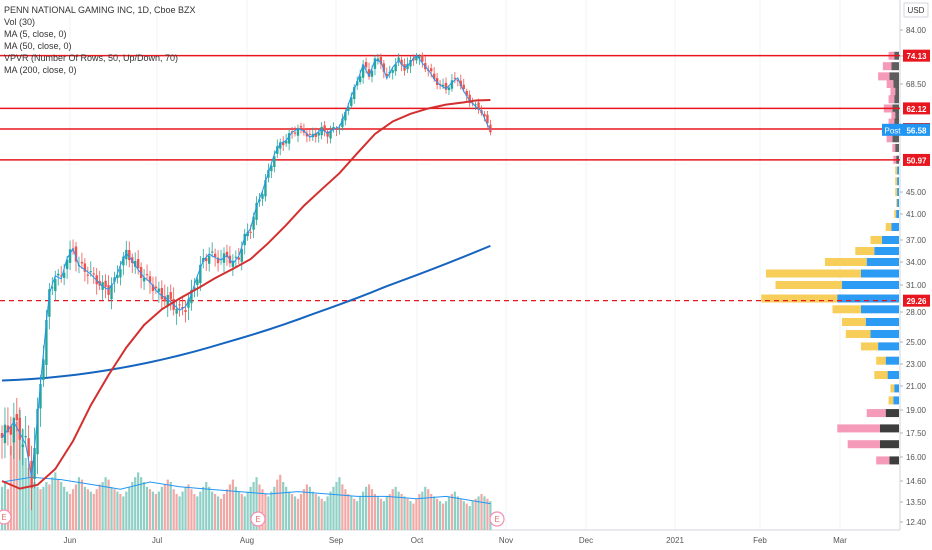  What do you see at coordinates (840, 540) in the screenshot?
I see `time-tick-label: Mar` at bounding box center [840, 540].